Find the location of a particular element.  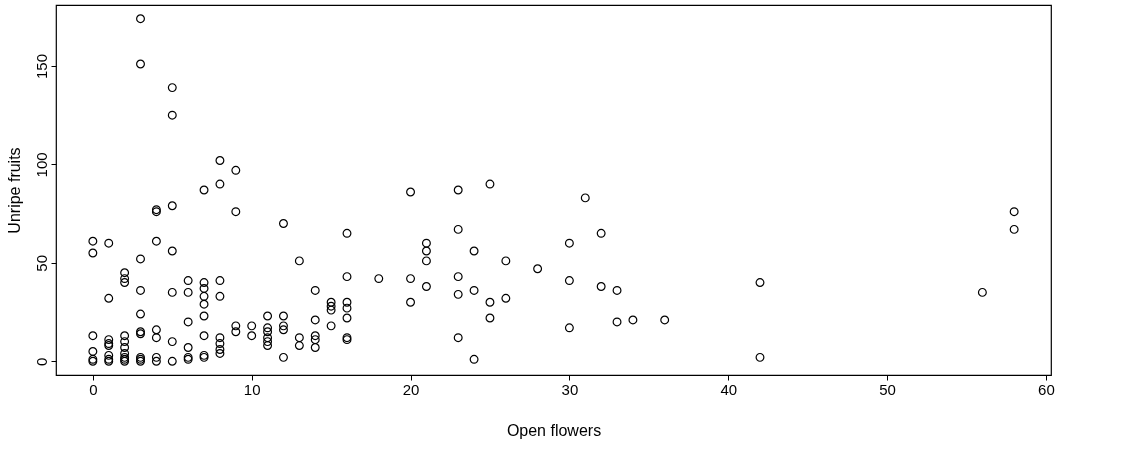

y-tick-label: 0 is located at coordinates (41, 361).